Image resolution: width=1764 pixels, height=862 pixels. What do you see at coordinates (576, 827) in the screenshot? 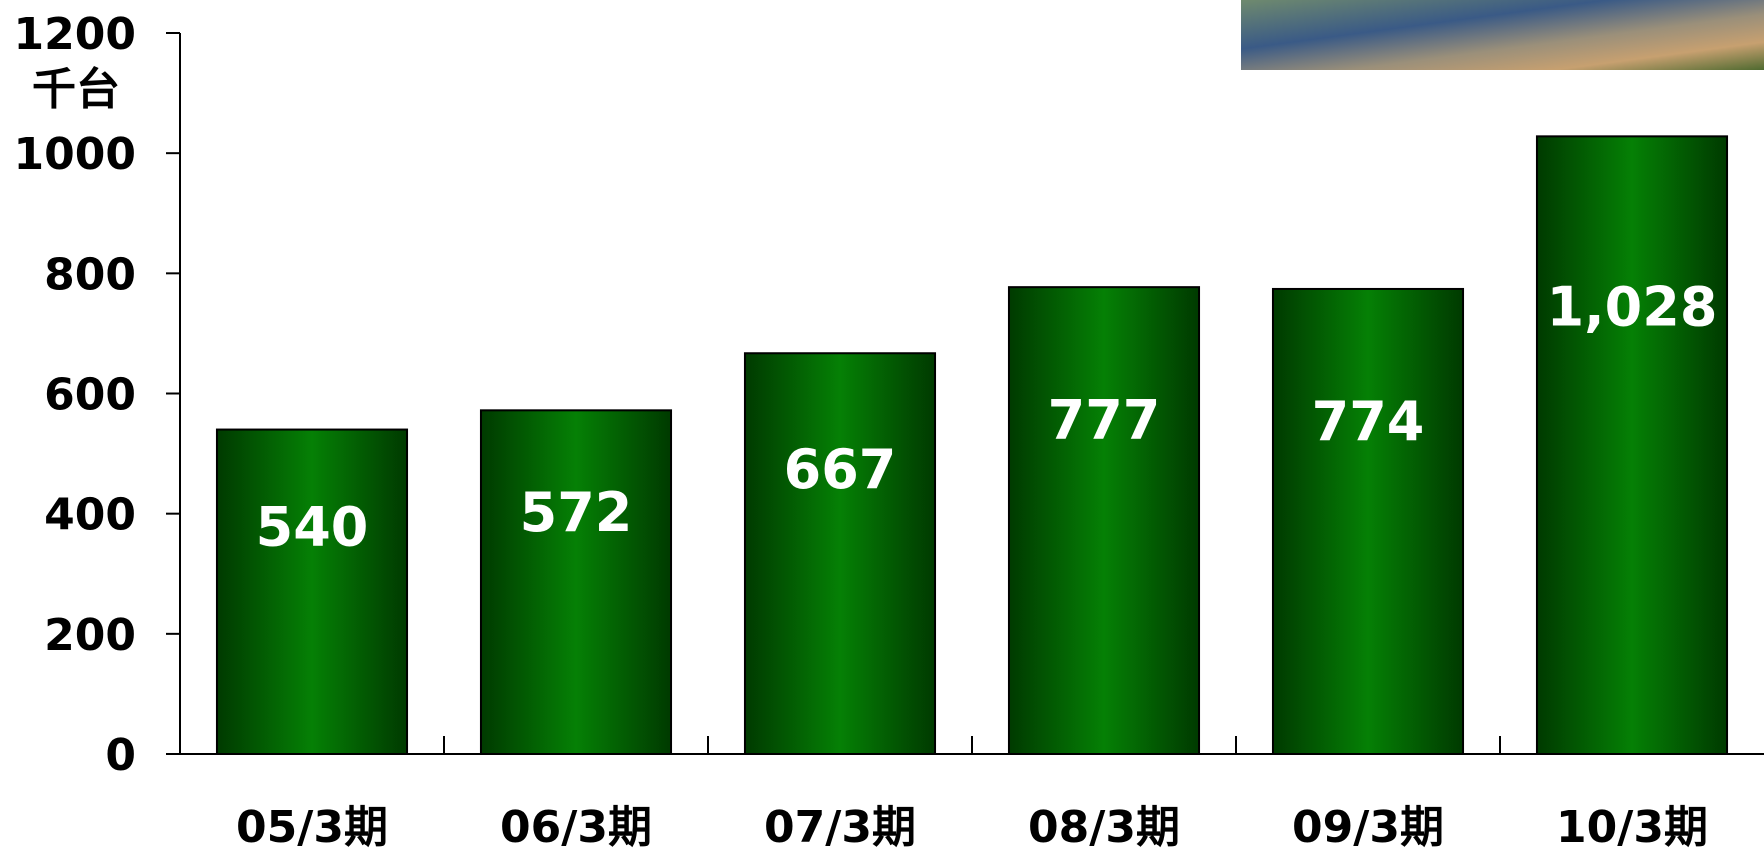
I see `x-tick-label: 06/3期` at bounding box center [576, 827].